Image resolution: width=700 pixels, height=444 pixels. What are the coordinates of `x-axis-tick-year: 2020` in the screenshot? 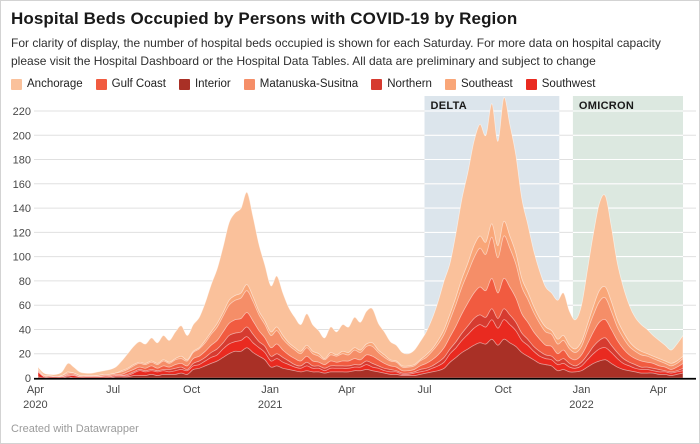 It's located at (35, 405).